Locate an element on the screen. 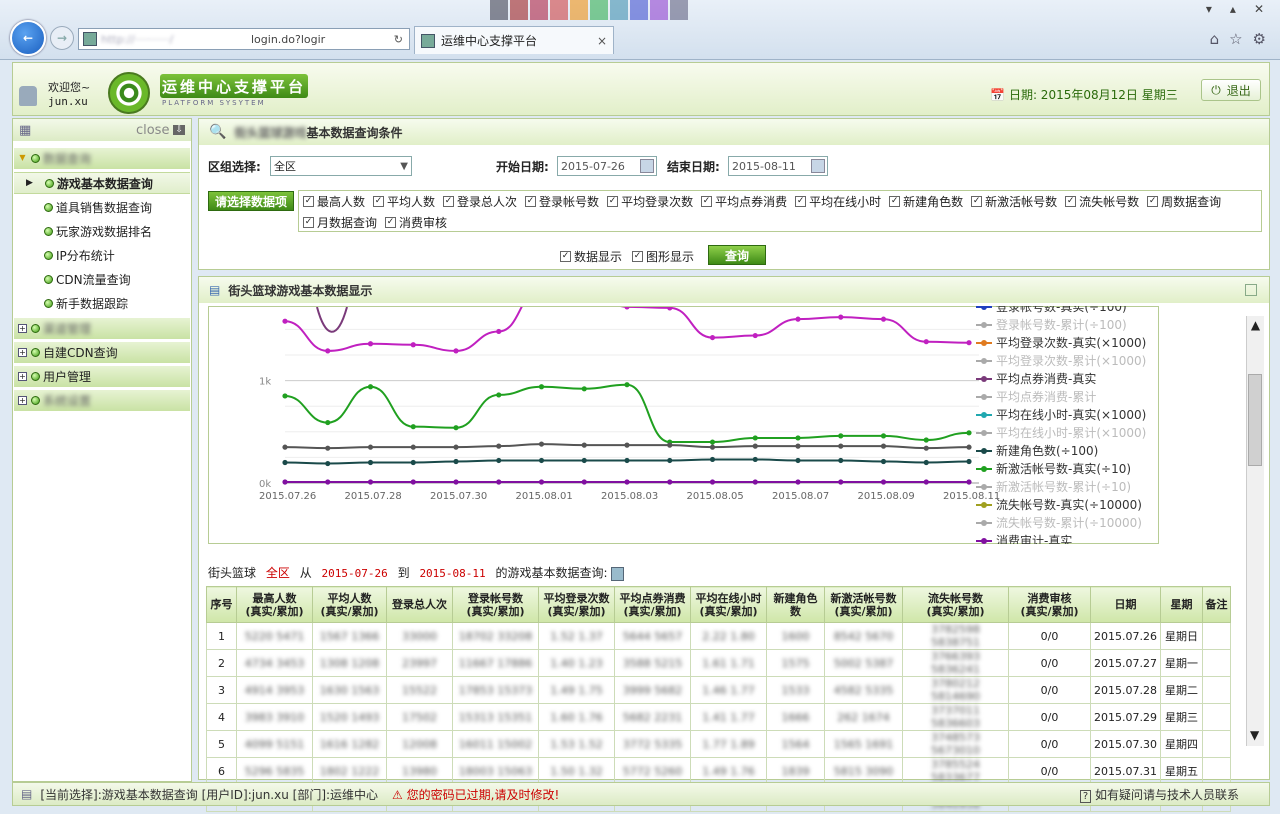 The width and height of the screenshot is (1280, 814). query-button: 查询 is located at coordinates (737, 255).